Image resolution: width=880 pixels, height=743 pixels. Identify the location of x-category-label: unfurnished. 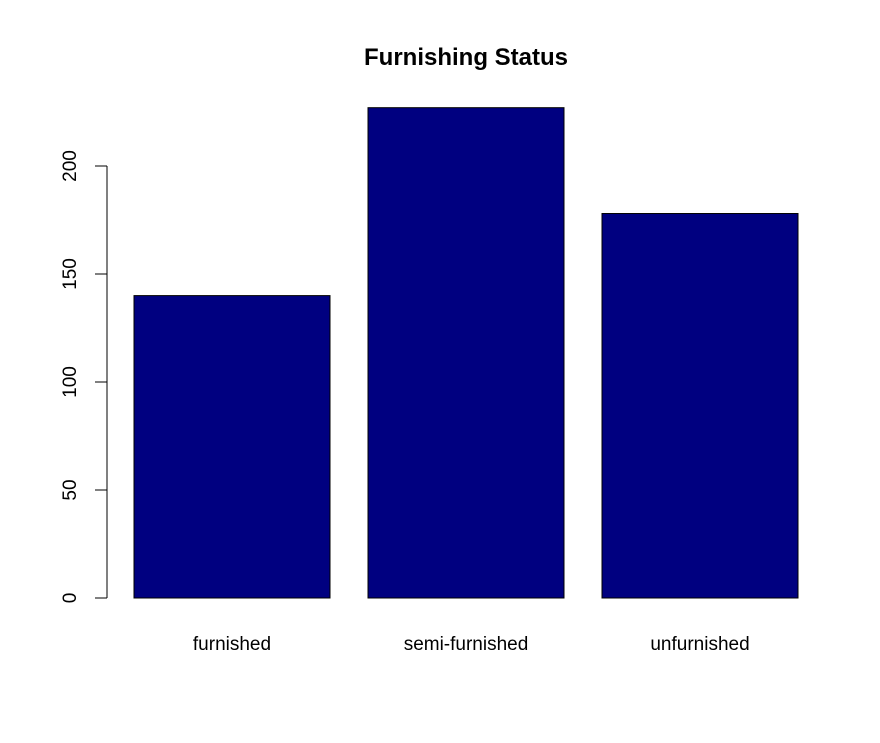
(699, 644).